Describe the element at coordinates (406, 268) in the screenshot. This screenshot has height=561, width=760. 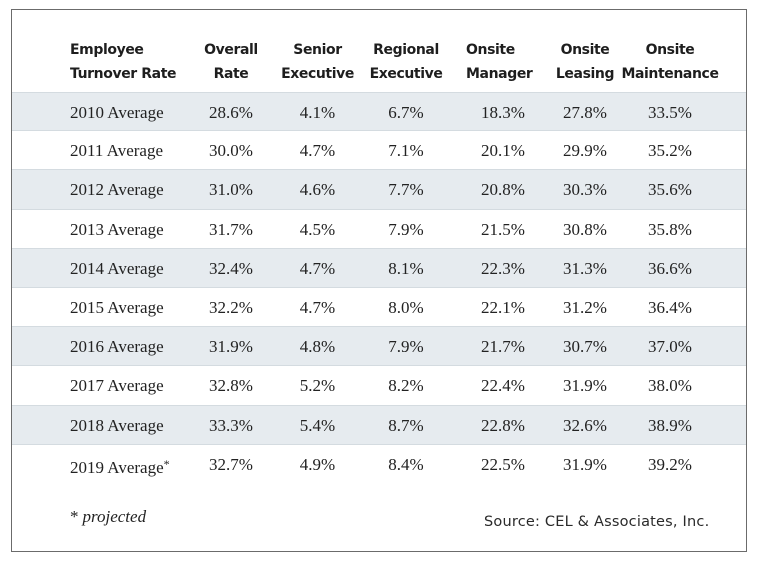
I see `cell-regional-executive: 8.1%` at that location.